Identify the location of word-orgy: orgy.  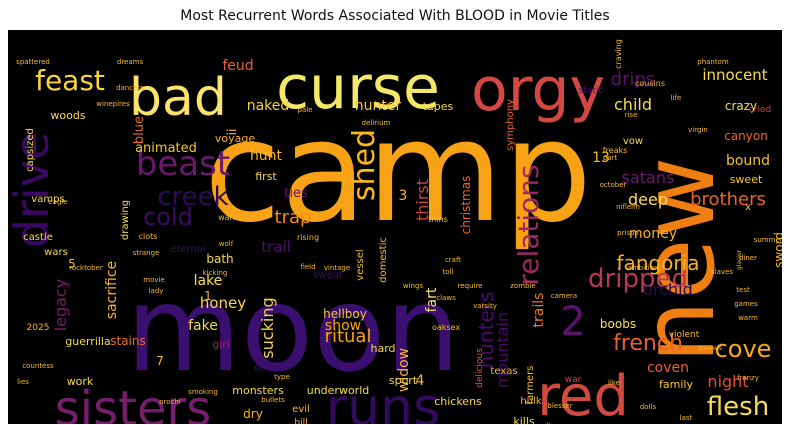
(538, 90).